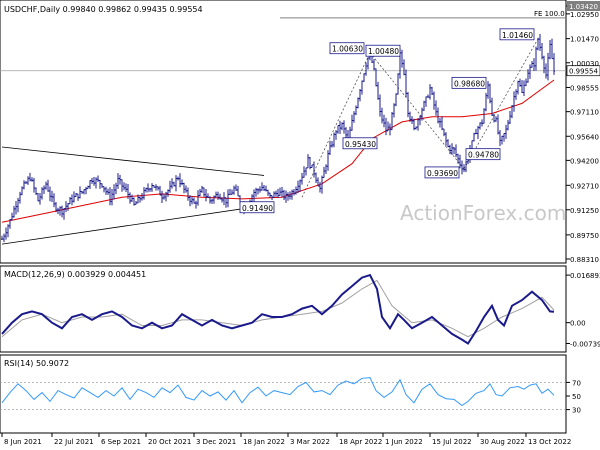 The image size is (600, 450). What do you see at coordinates (75, 274) in the screenshot?
I see `macd-header: MACD(12,26,9) 0.003929 0.004451` at bounding box center [75, 274].